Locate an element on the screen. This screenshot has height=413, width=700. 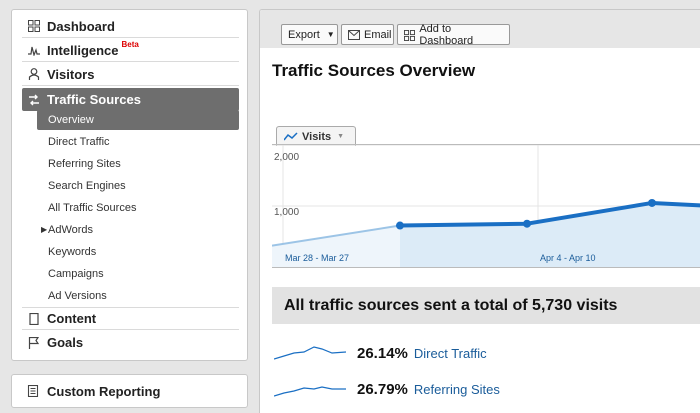
source-percent: 26.79% is located at coordinates (382, 389).